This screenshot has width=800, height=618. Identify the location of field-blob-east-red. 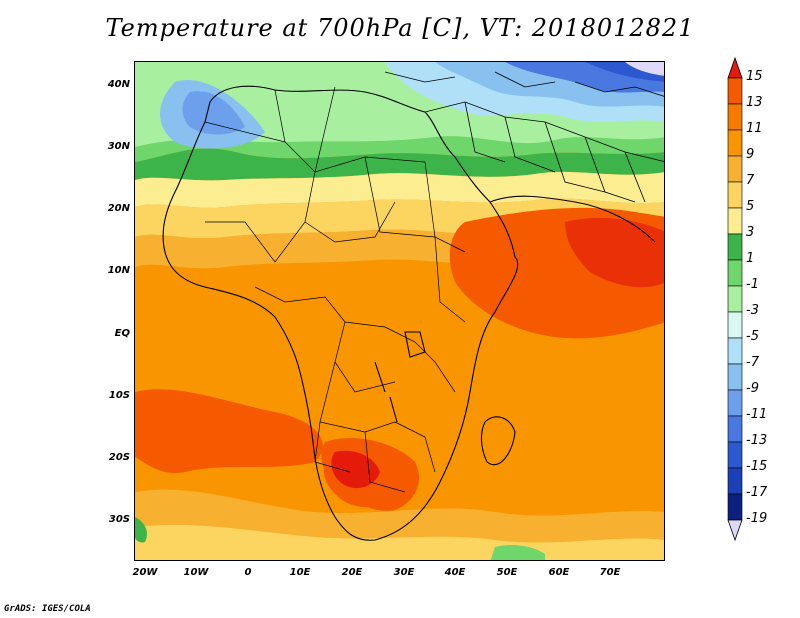
(614, 252).